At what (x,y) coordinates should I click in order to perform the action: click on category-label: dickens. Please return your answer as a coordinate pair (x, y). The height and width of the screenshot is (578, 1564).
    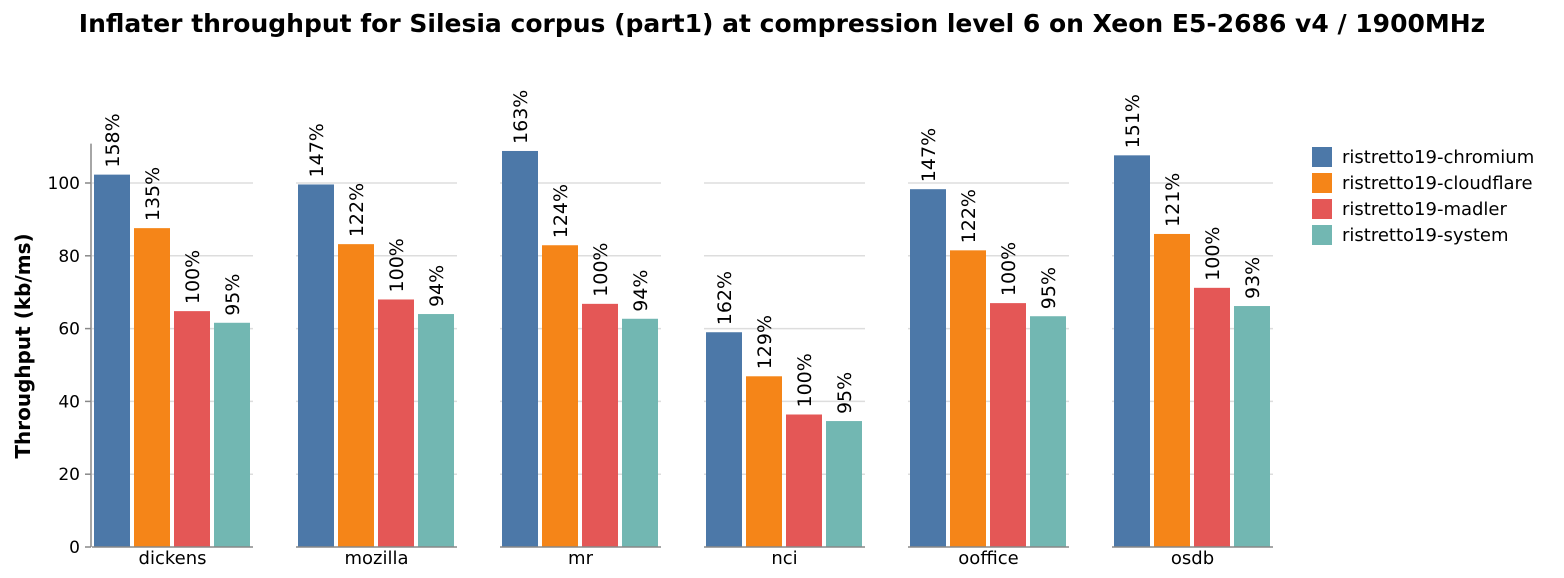
    Looking at the image, I should click on (173, 558).